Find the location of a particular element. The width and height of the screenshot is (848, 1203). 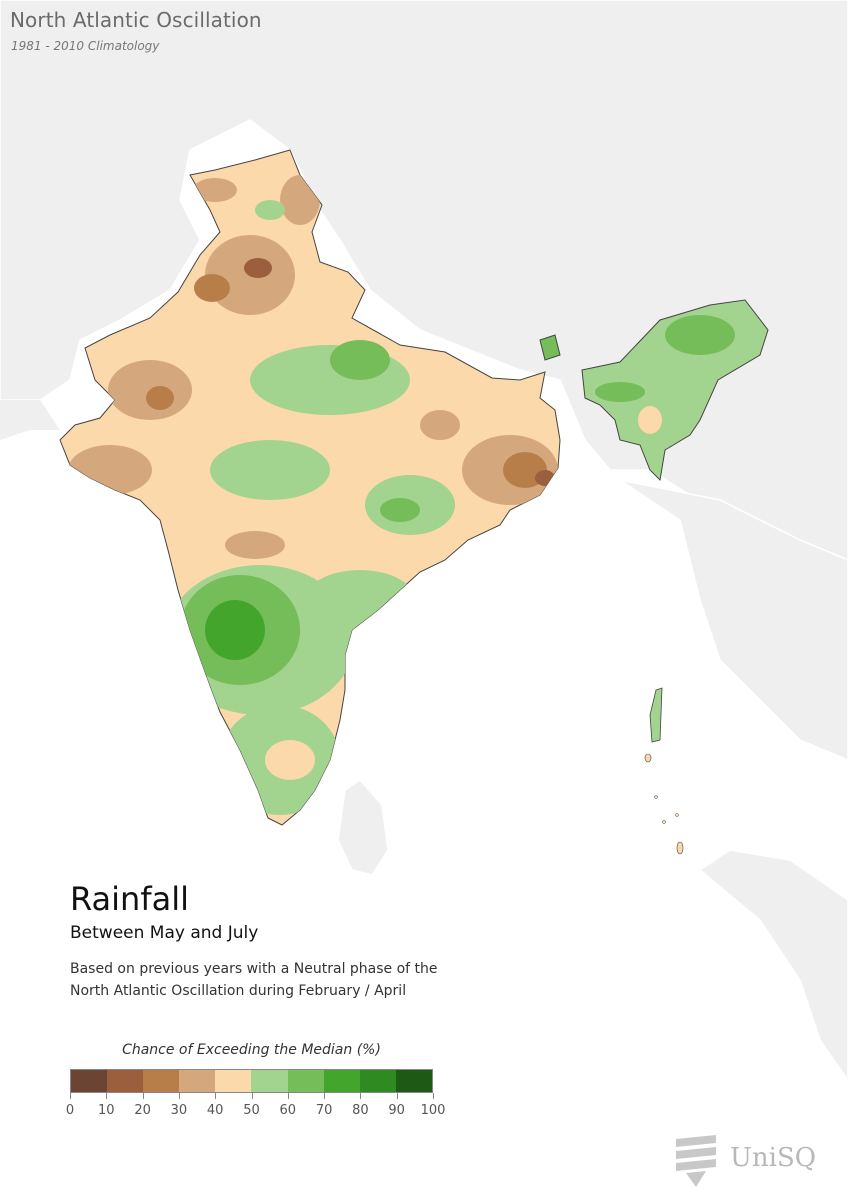

legend-tick-label: 100 is located at coordinates (433, 1110).